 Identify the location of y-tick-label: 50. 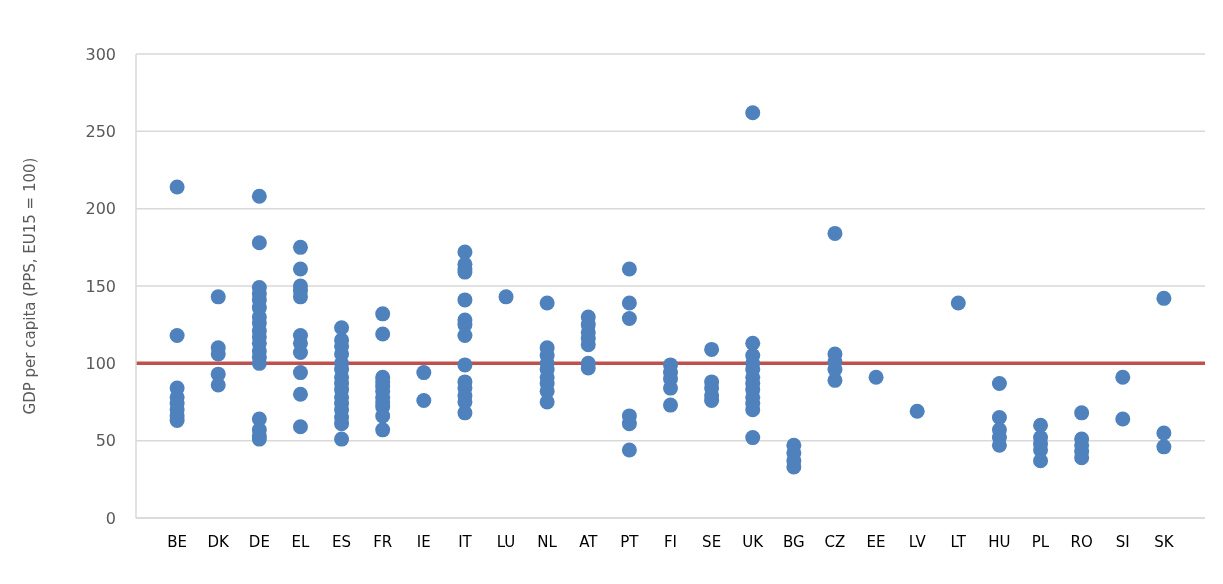
(105, 441).